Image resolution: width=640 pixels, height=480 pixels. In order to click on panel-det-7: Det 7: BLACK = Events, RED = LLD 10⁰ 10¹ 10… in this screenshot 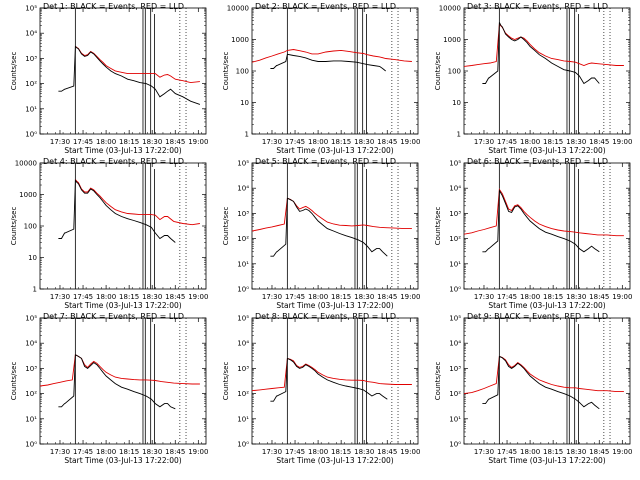, I will do `click(109, 388)`.